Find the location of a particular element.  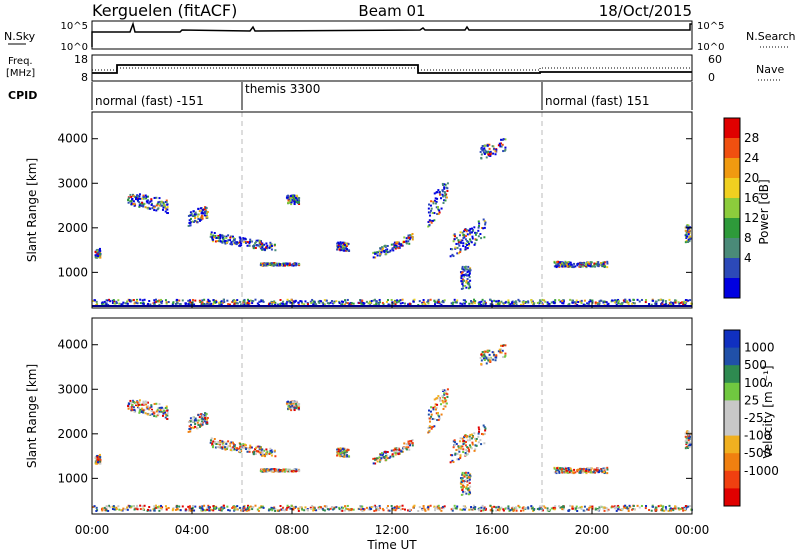

velocity-colorbar-tick: 500 is located at coordinates (755, 365).